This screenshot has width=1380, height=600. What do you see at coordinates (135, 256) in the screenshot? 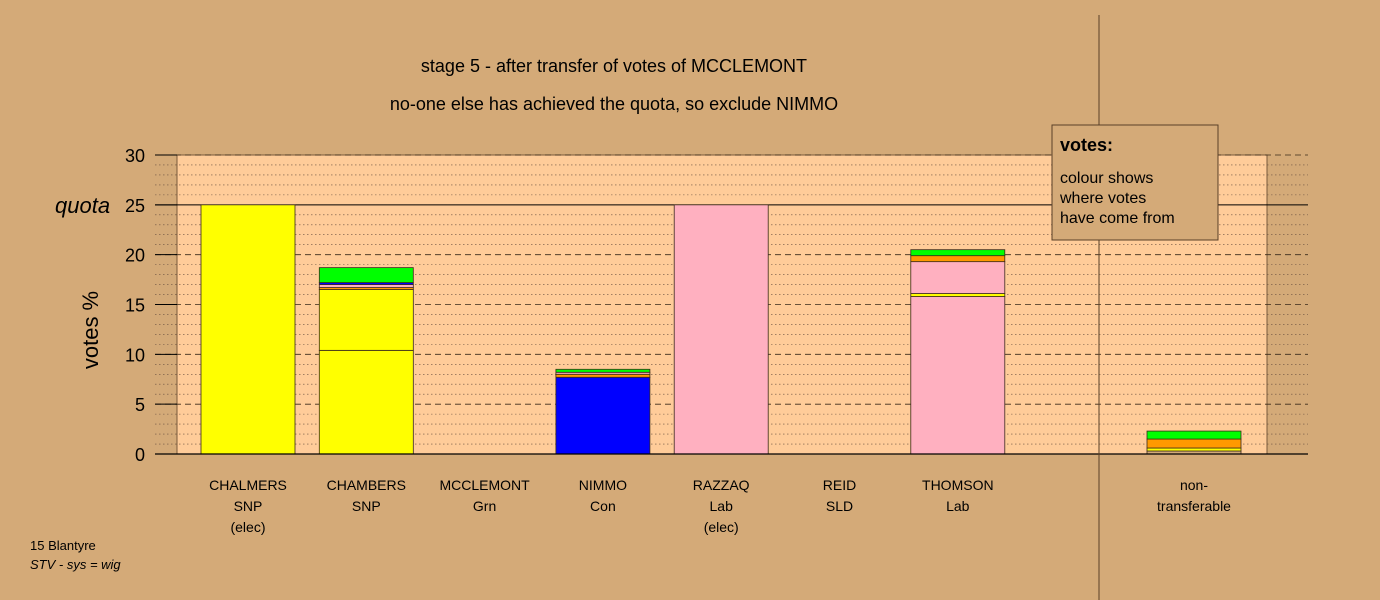
I see `y-tick-label: 20` at bounding box center [135, 256].